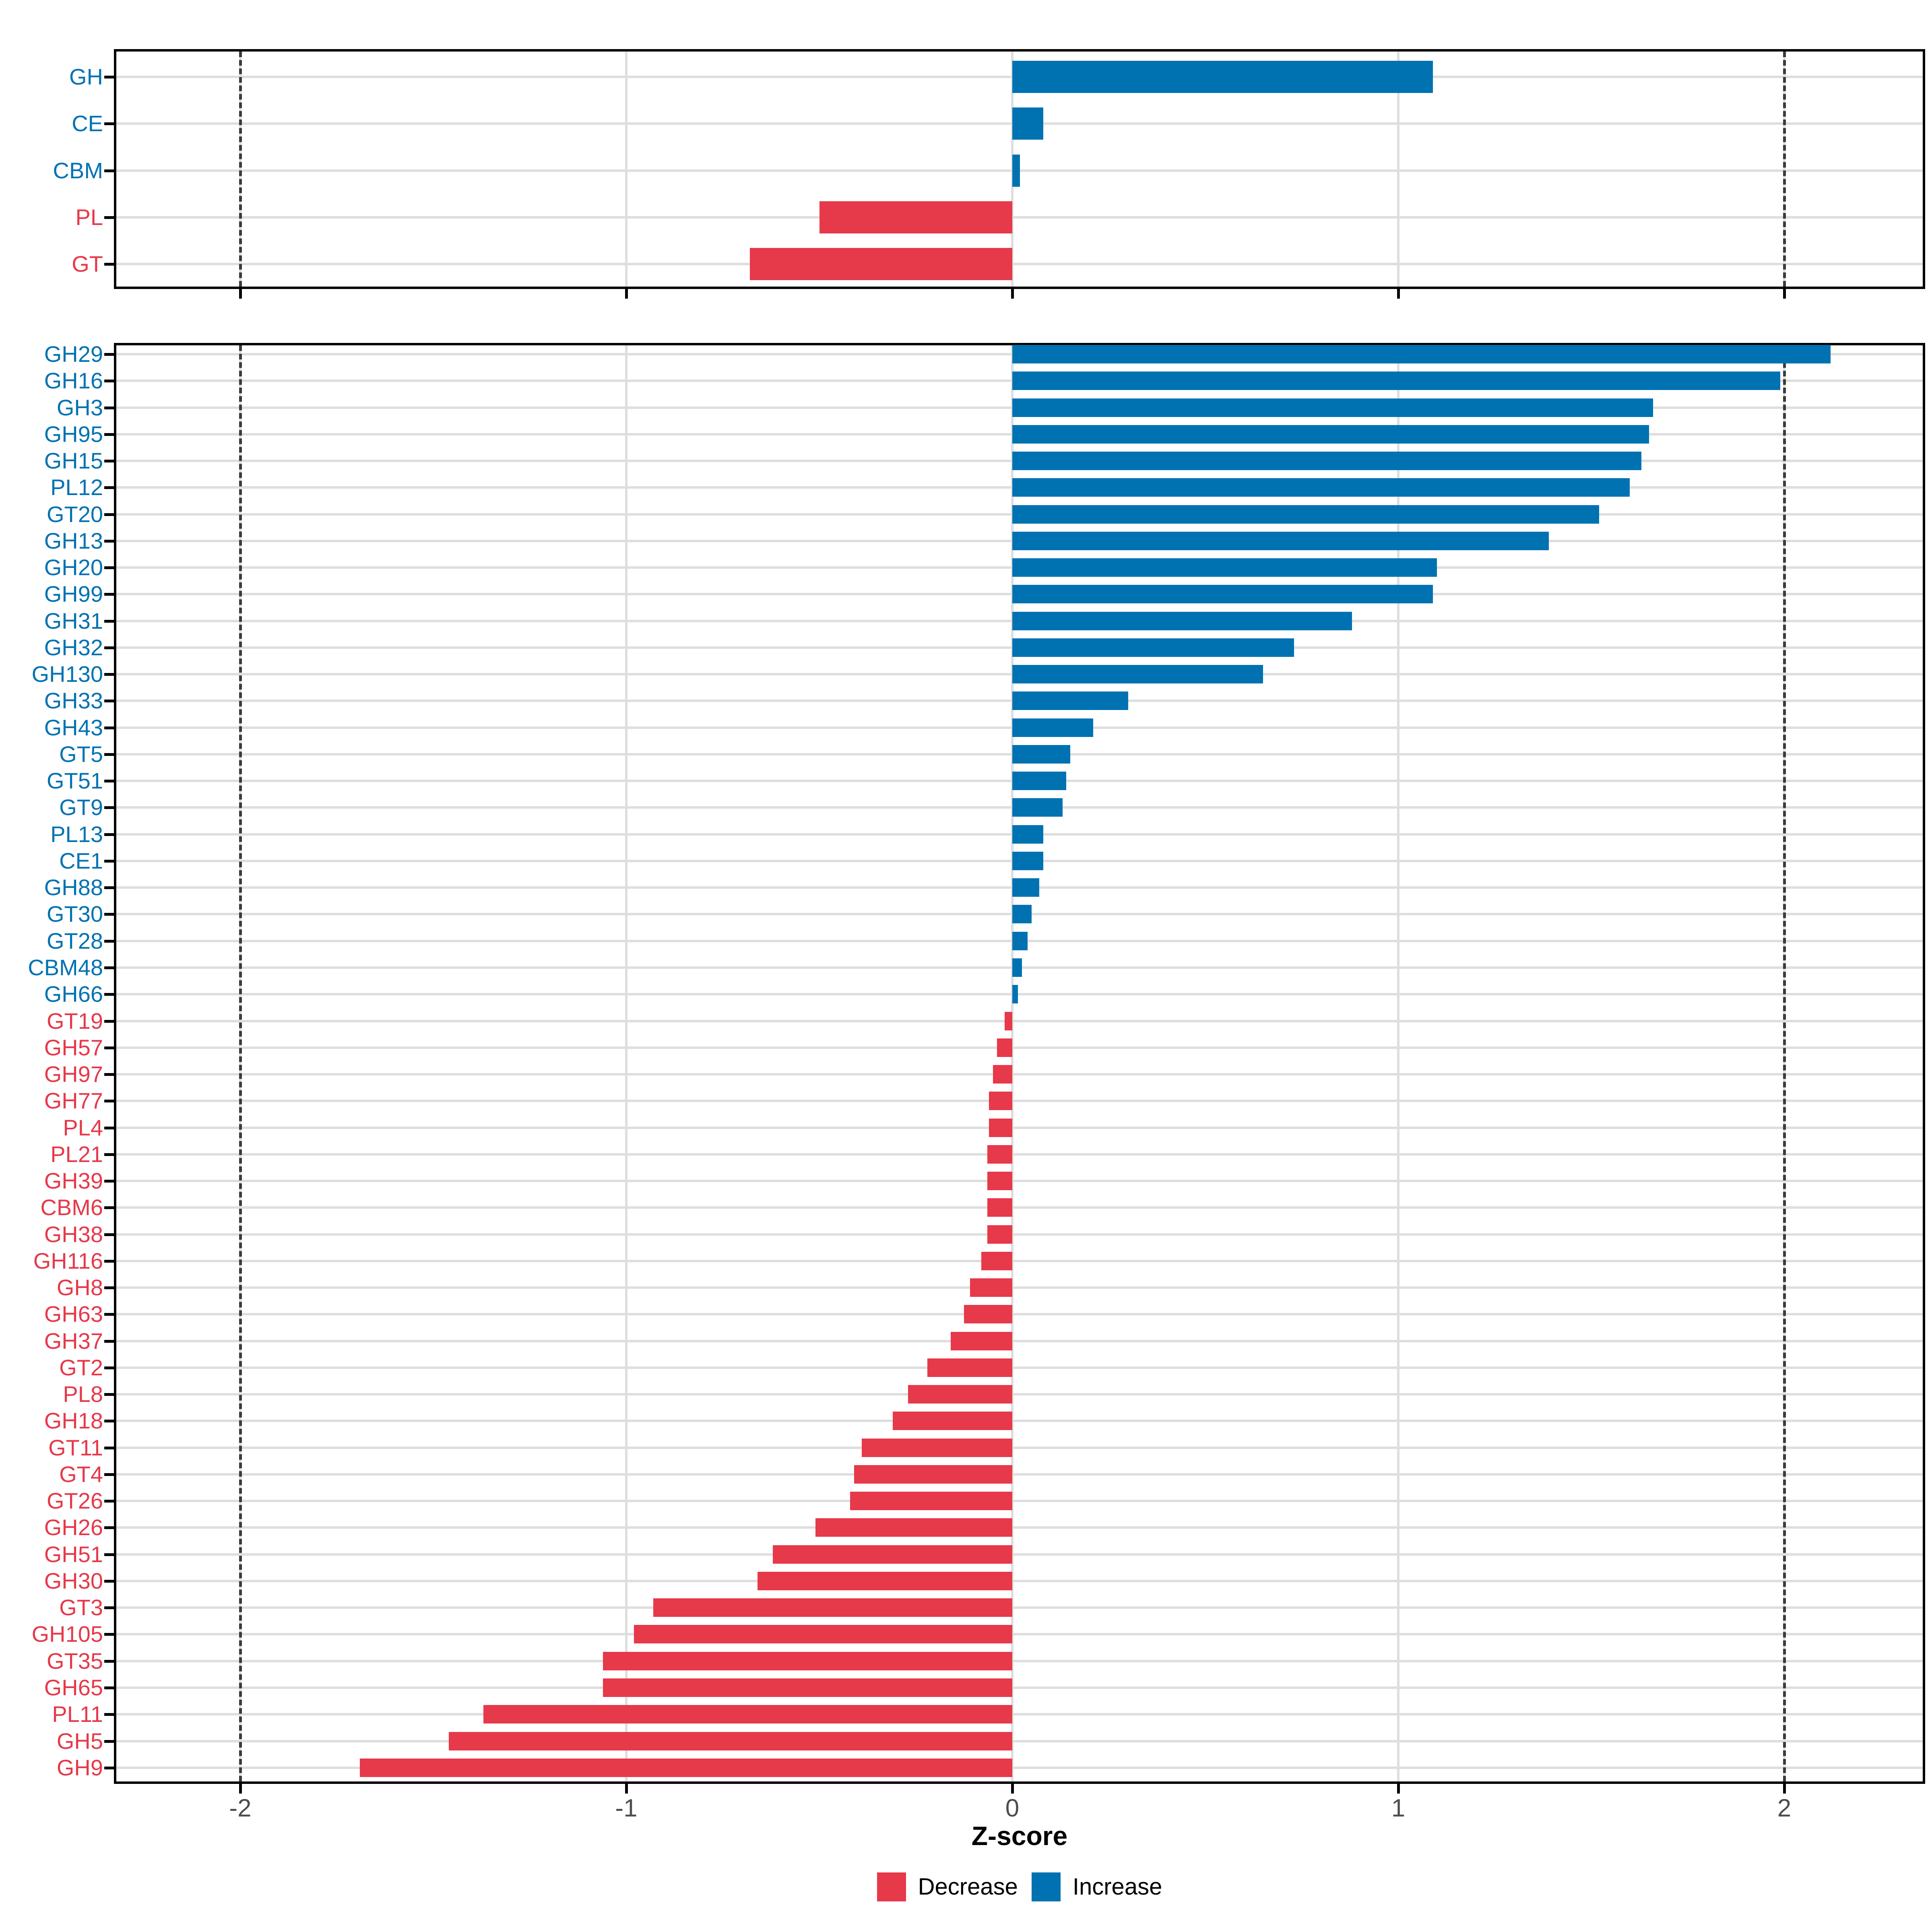 This screenshot has height=1932, width=1932. Describe the element at coordinates (1027, 860) in the screenshot. I see `bar-CE1` at that location.